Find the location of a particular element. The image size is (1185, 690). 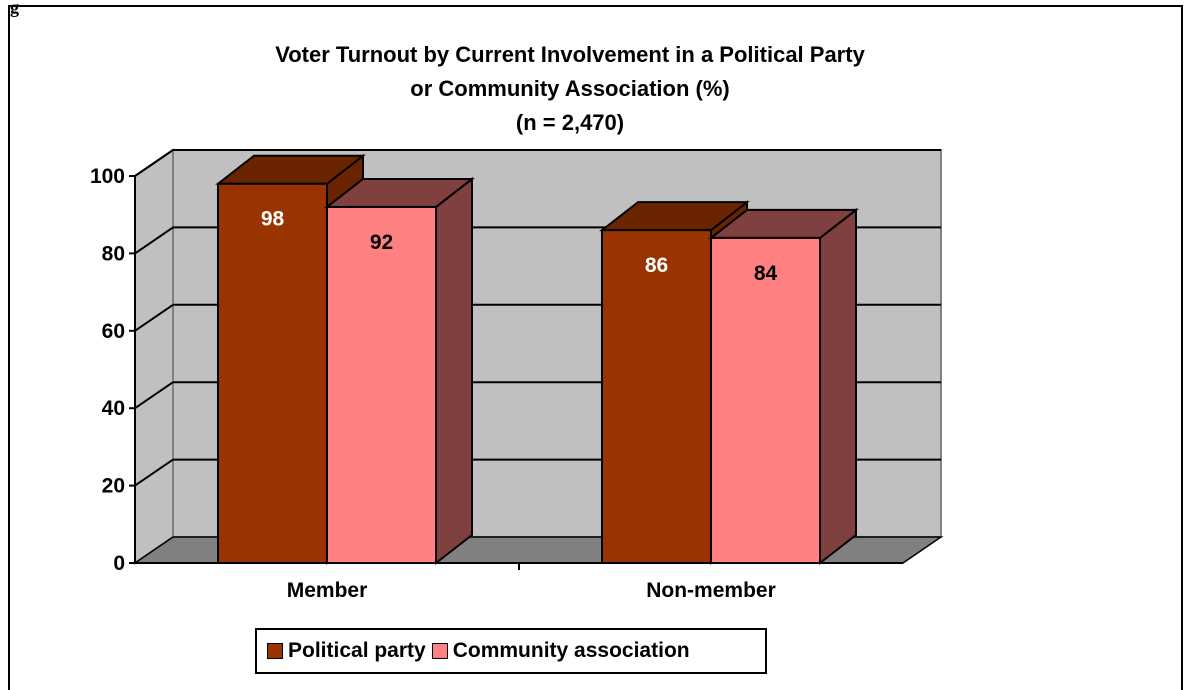

data-label-political-party-non-member: 86 is located at coordinates (656, 265).